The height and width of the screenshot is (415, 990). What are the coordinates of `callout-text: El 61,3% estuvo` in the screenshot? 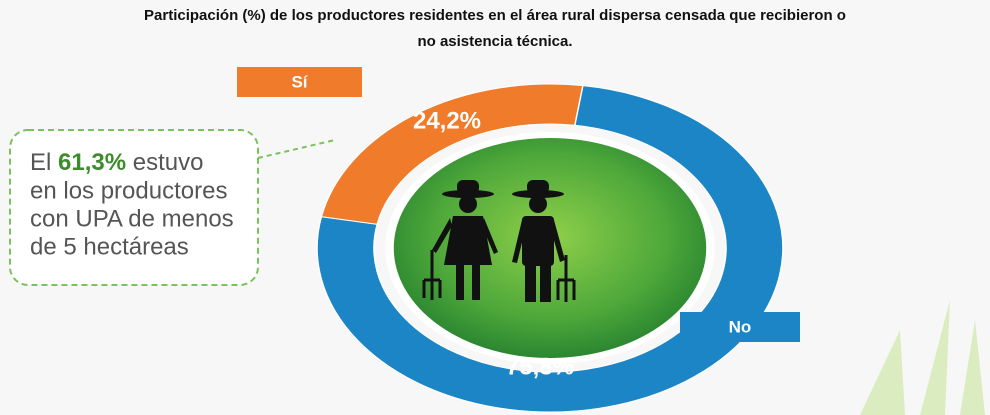 It's located at (116, 162).